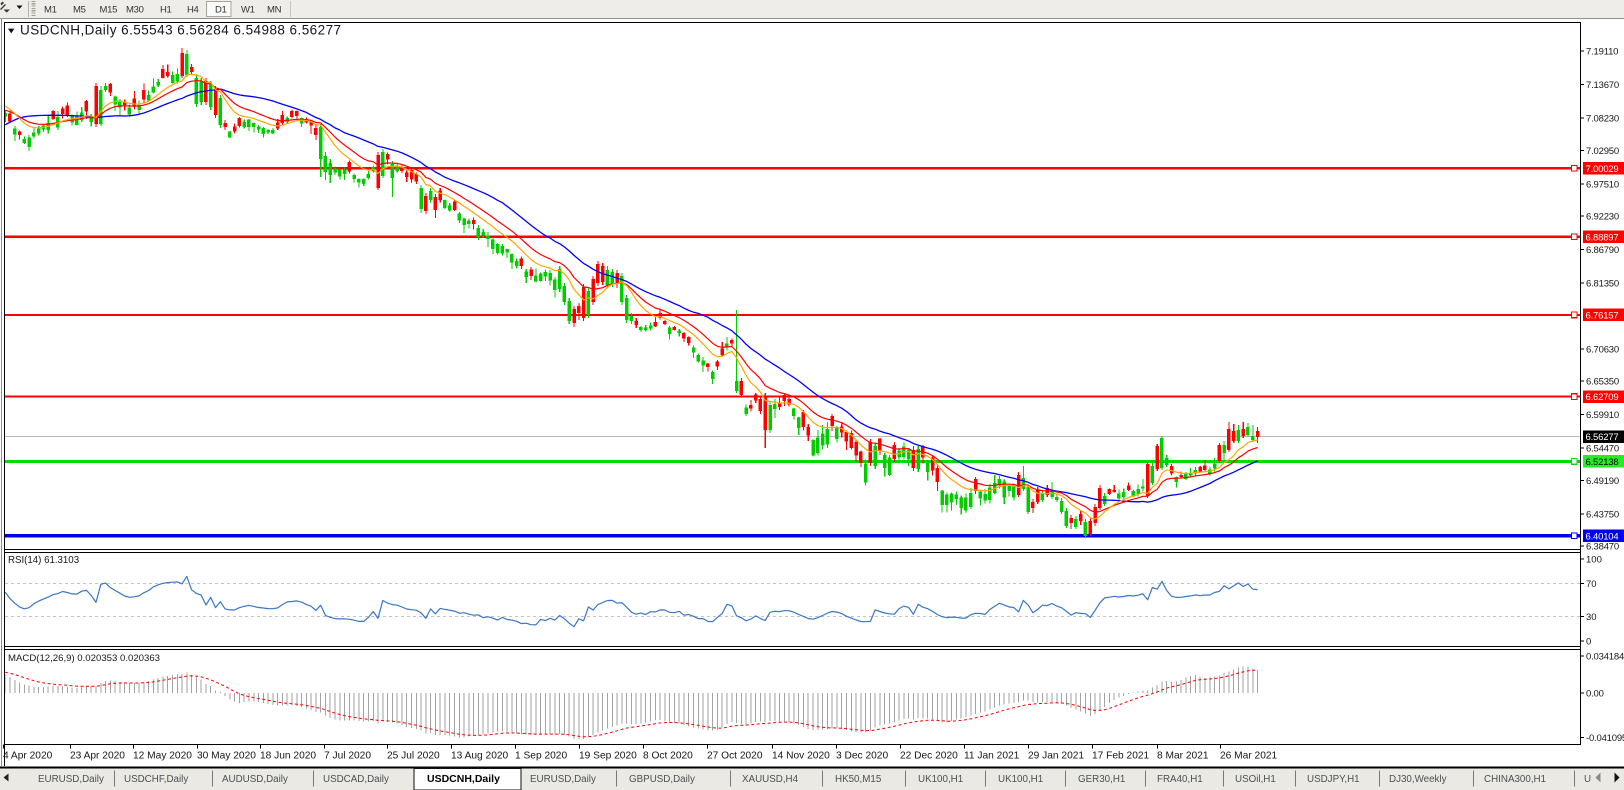  Describe the element at coordinates (347, 756) in the screenshot. I see `svg-text: 7 Jul 2020` at that location.